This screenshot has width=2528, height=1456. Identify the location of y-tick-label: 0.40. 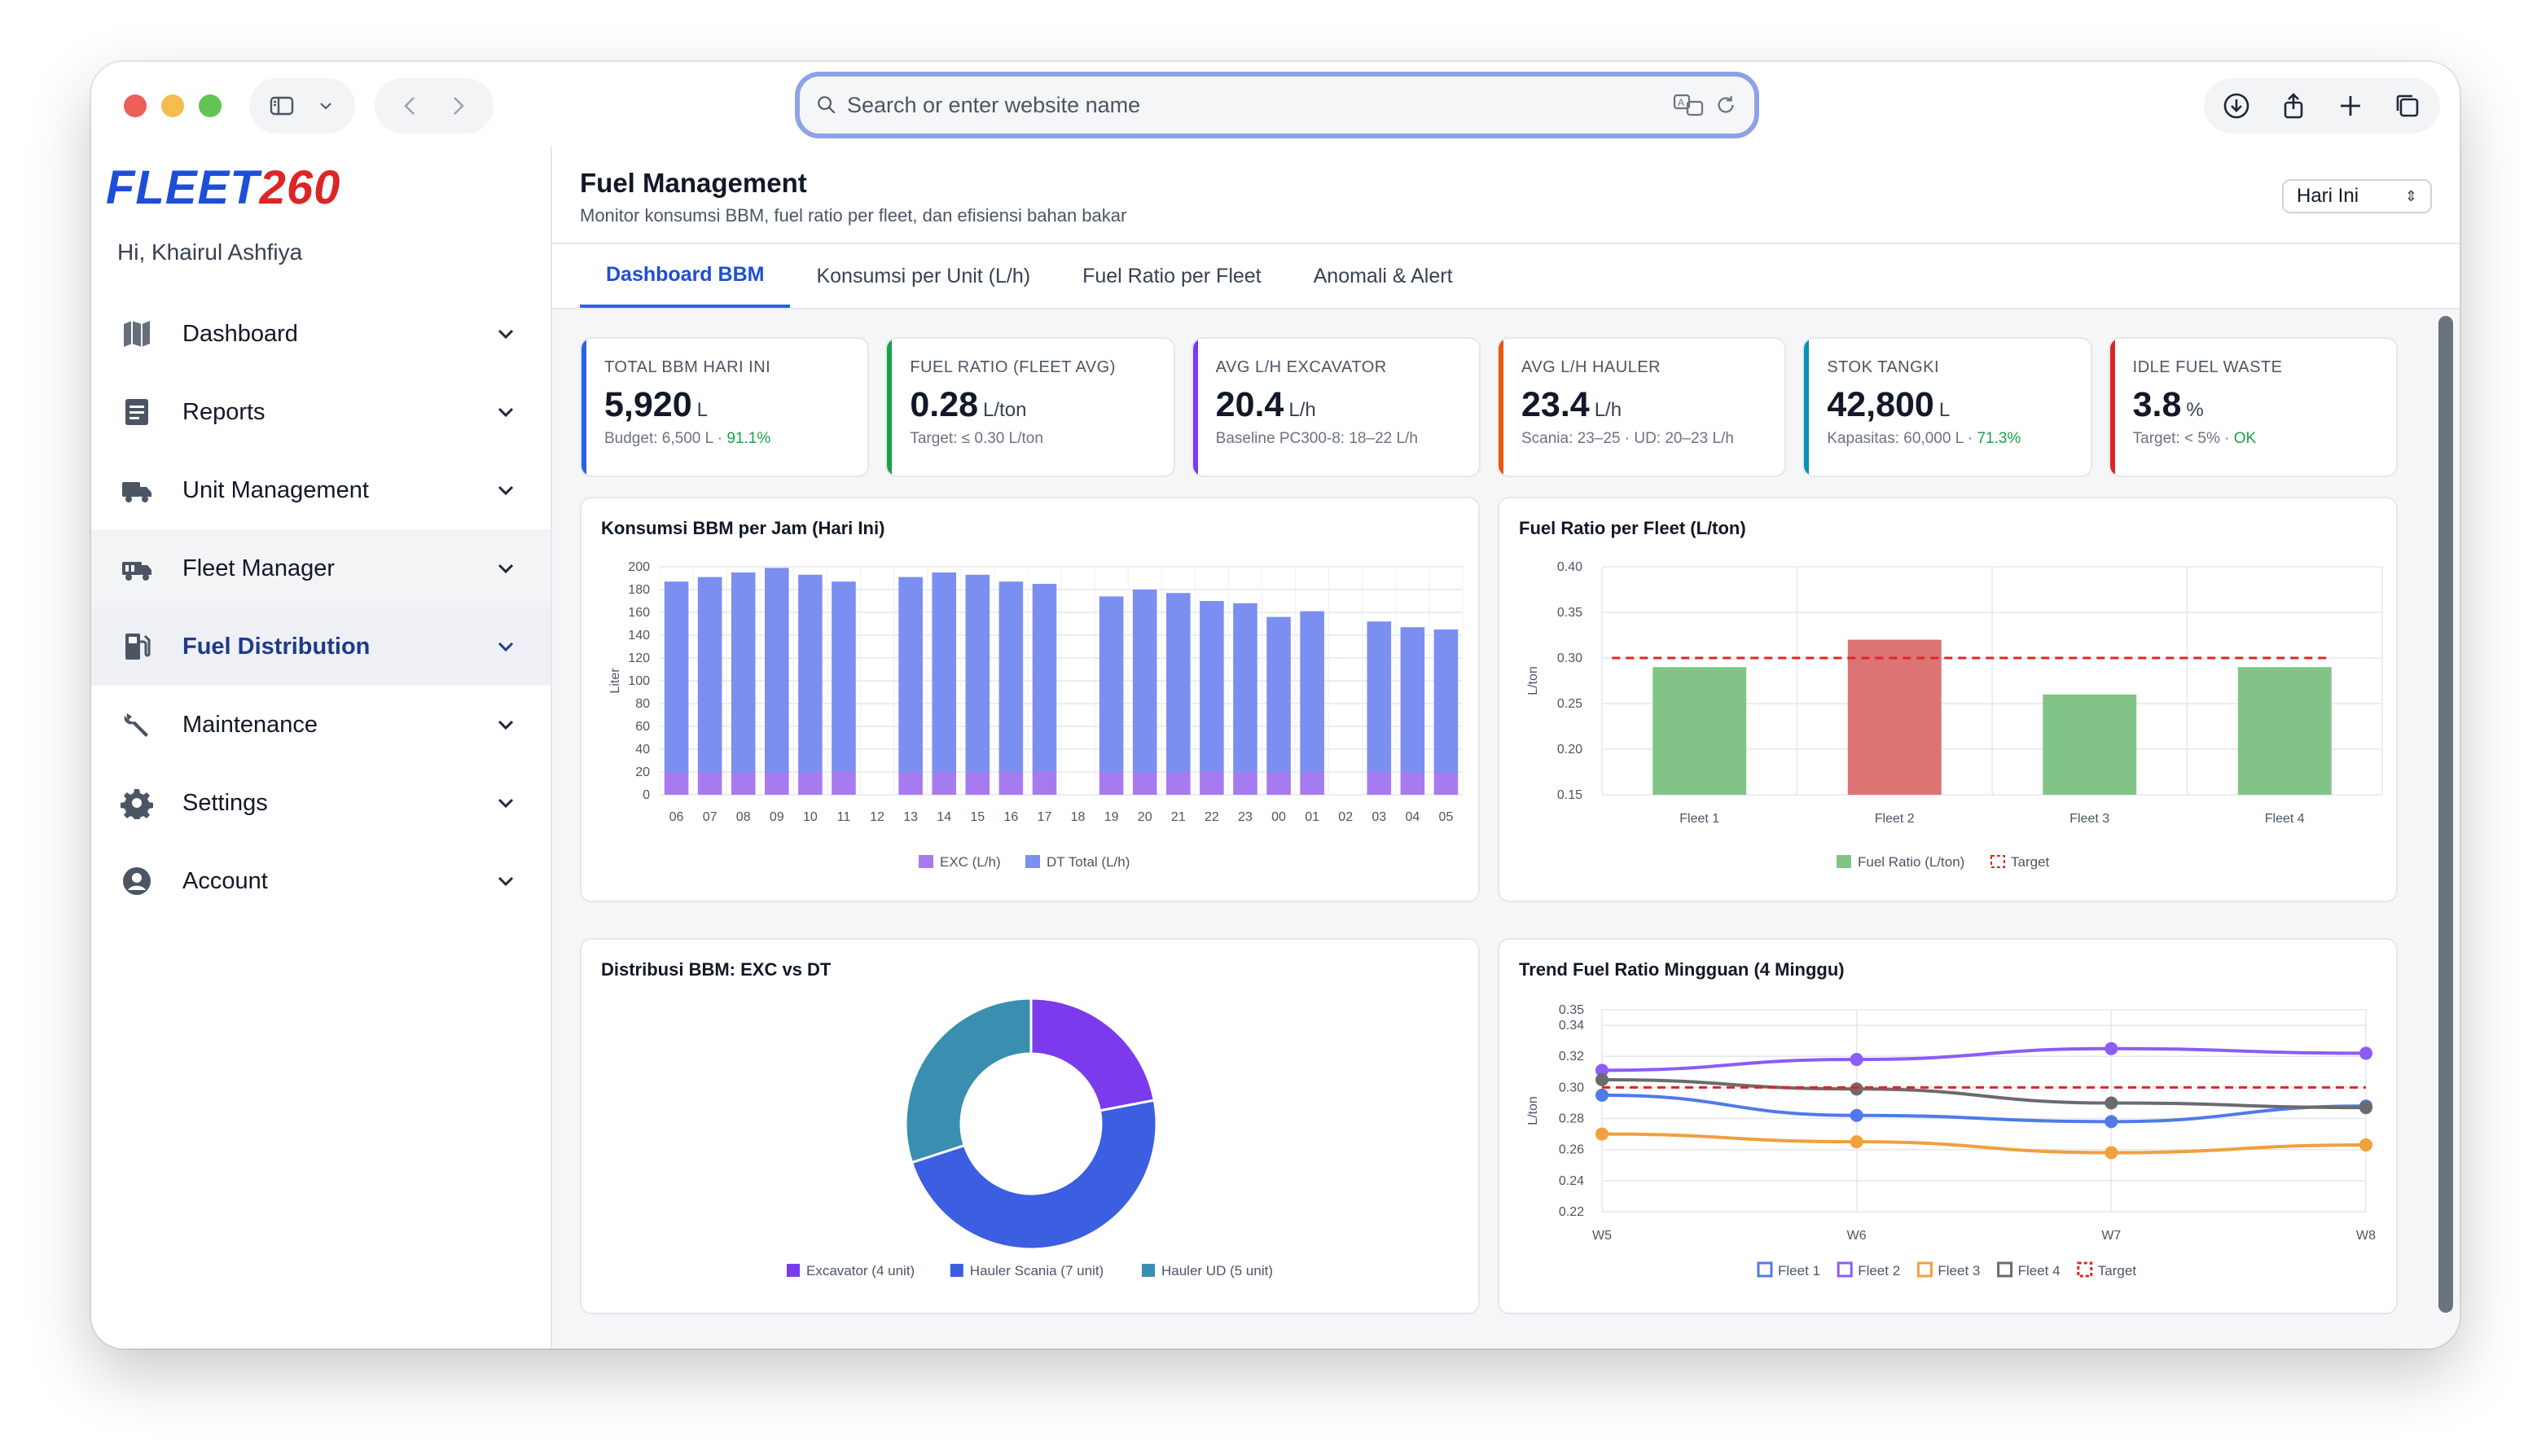
(1570, 567).